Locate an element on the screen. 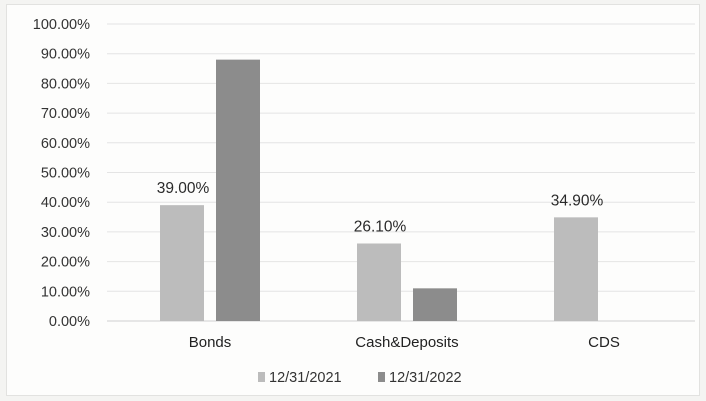 The width and height of the screenshot is (706, 401). y-tick-label: 50.00% is located at coordinates (65, 174).